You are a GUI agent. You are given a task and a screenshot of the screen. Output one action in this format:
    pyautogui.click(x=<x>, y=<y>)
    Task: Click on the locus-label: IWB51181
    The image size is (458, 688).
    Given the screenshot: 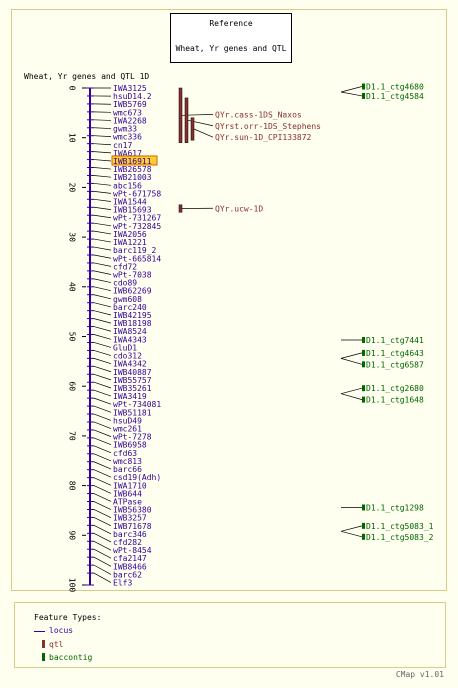 What is the action you would take?
    pyautogui.click(x=132, y=412)
    